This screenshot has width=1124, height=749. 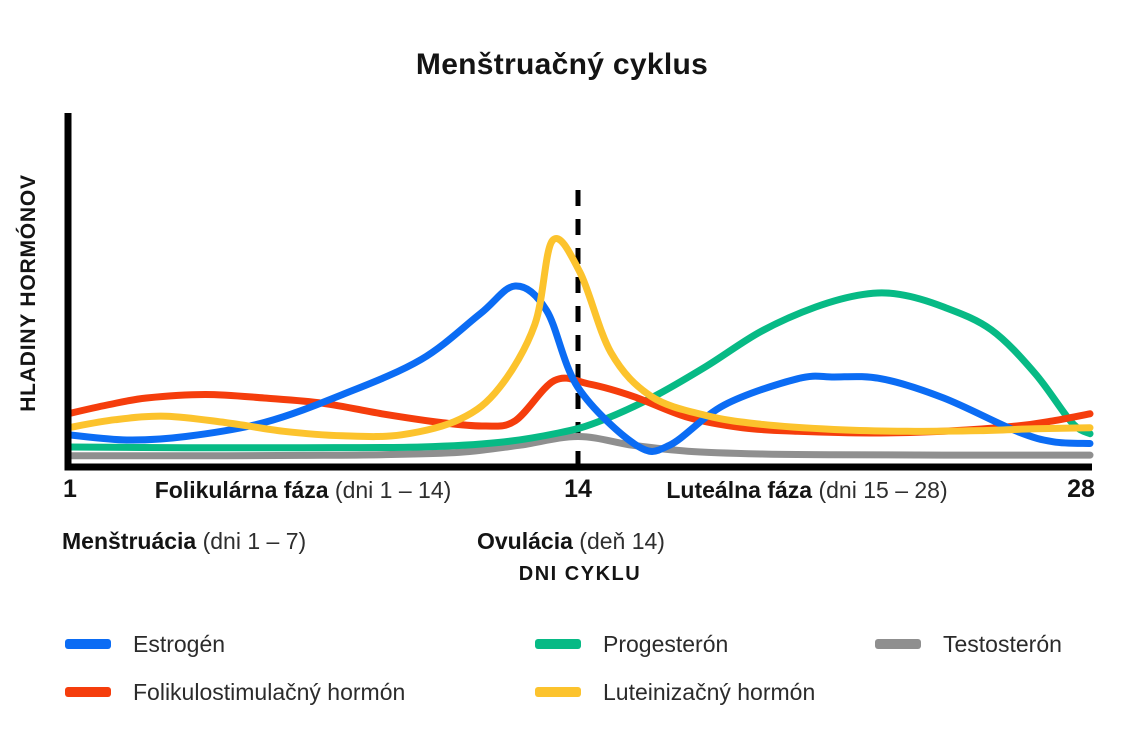 What do you see at coordinates (1002, 643) in the screenshot?
I see `legend-label-testosterone: Testosterón` at bounding box center [1002, 643].